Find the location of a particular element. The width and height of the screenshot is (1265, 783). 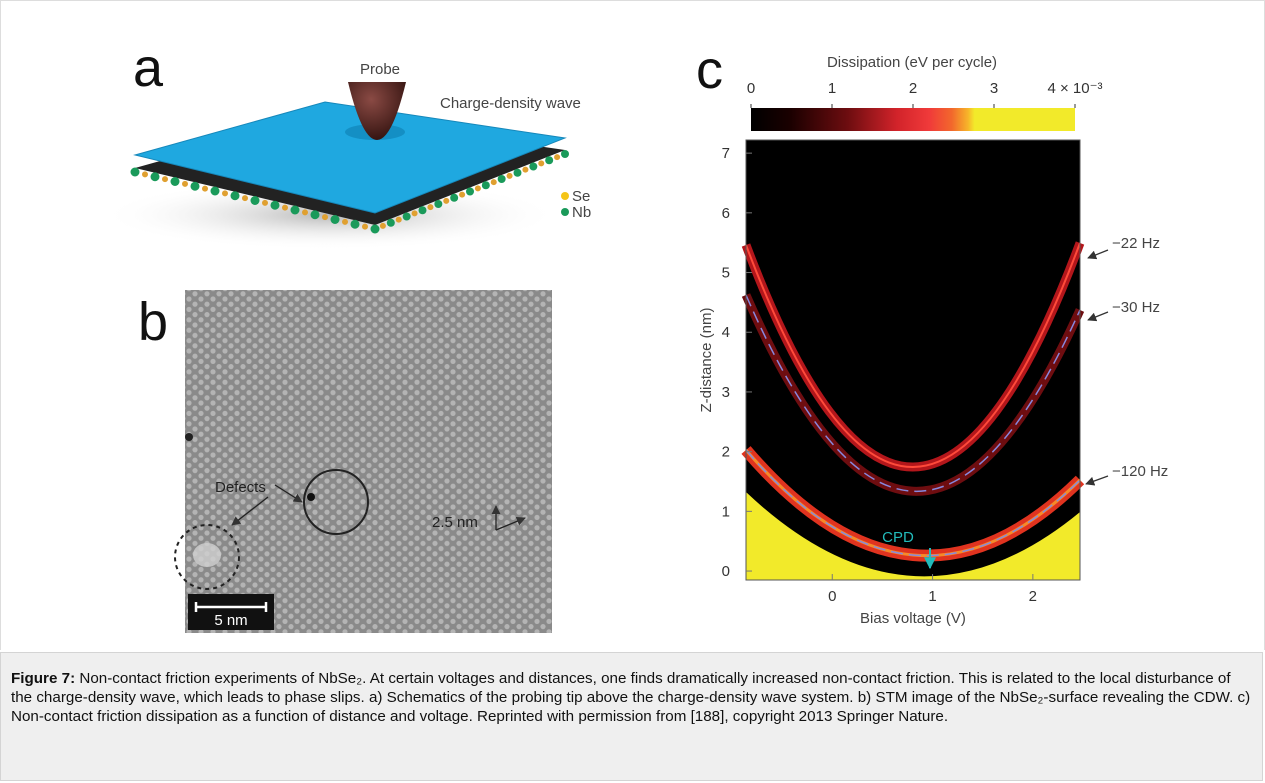

colorbar is located at coordinates (913, 119).